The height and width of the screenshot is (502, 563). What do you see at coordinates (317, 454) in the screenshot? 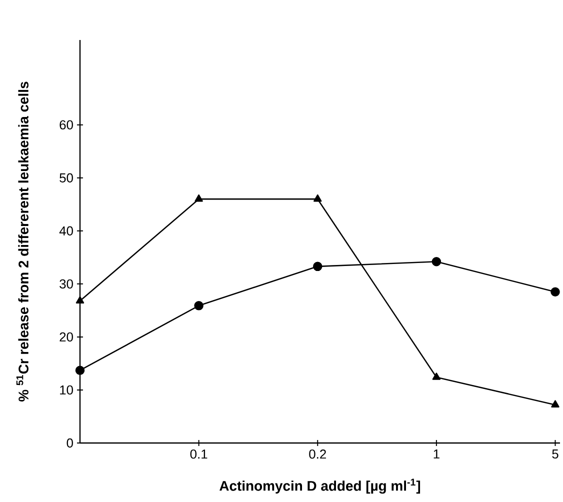
I see `x-tick-label: 0.2` at bounding box center [317, 454].